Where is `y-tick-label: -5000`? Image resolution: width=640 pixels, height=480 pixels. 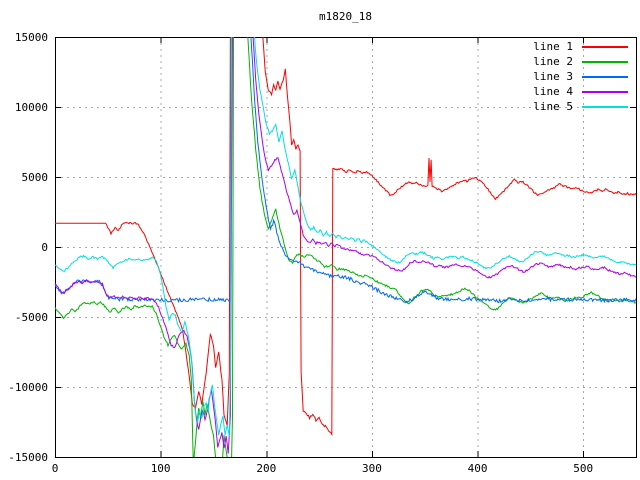
y-tick-label: -5000 is located at coordinates (31, 317).